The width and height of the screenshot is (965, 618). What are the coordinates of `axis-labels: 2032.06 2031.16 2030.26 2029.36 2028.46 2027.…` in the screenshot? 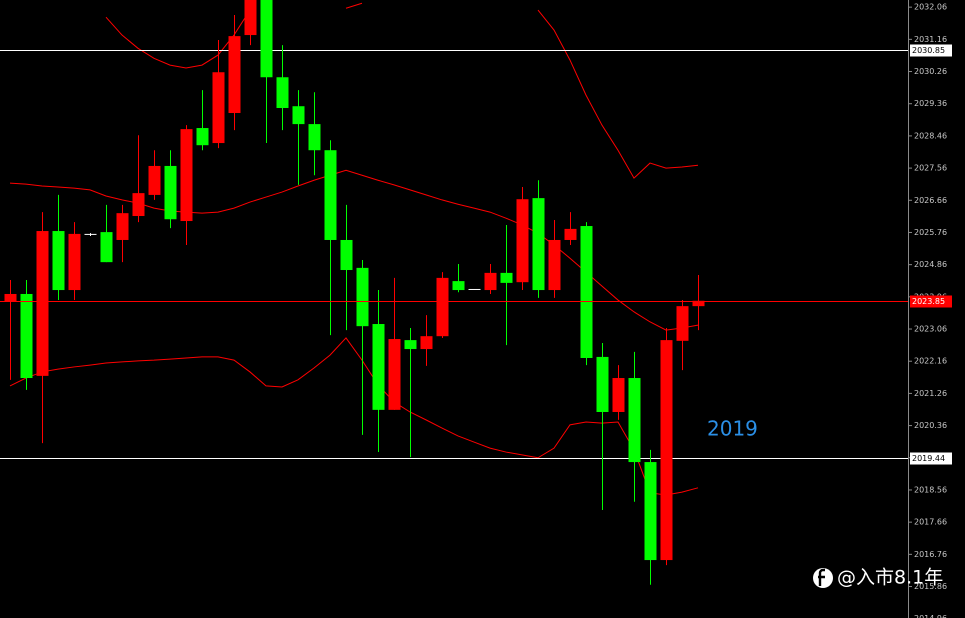 It's located at (930, 310).